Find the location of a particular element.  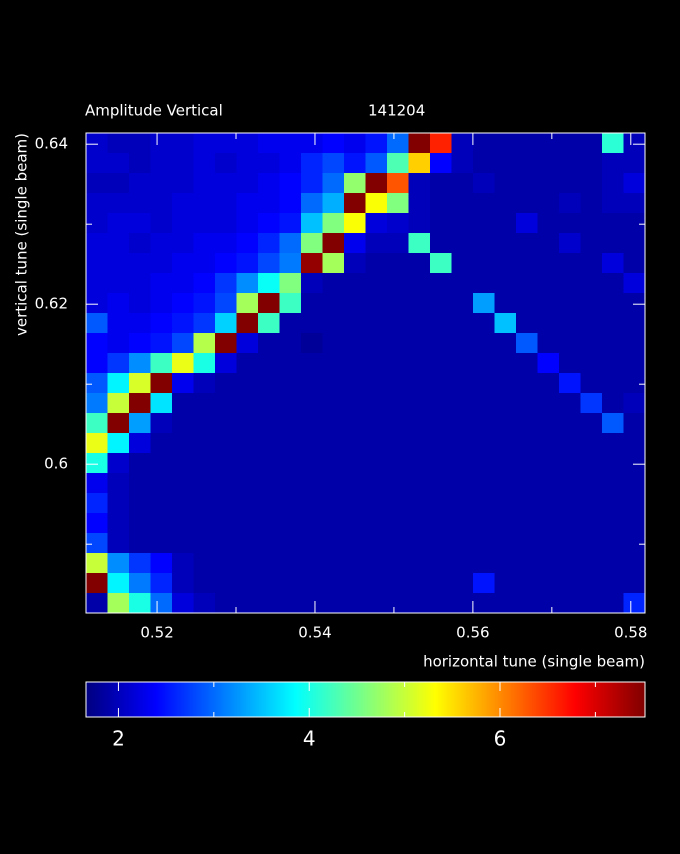

y-axis-label: vertical tune (single beam) is located at coordinates (22, 234).